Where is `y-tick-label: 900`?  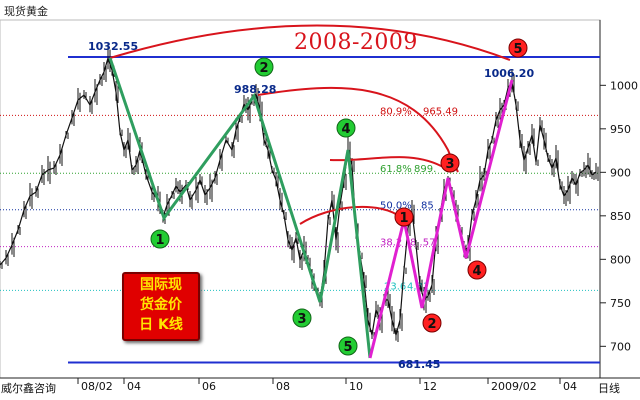 y-tick-label: 900 is located at coordinates (620, 172).